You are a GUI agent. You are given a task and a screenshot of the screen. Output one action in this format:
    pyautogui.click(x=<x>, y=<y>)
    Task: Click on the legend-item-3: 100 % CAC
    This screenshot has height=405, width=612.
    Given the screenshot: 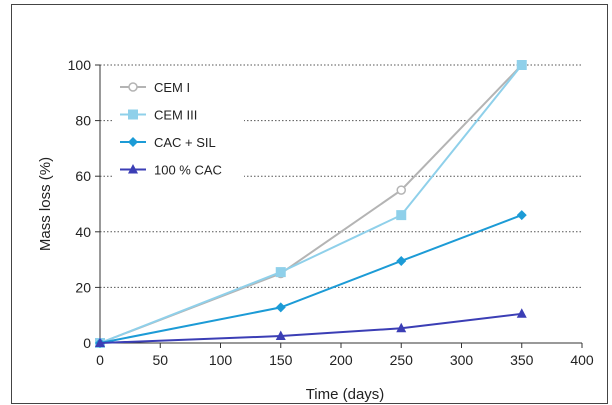 What is the action you would take?
    pyautogui.click(x=171, y=170)
    